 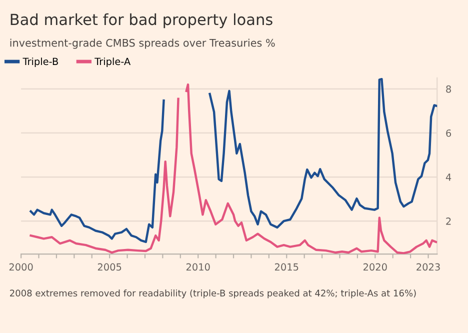 I want to click on chart-title: Bad market for bad property loans, so click(x=141, y=20).